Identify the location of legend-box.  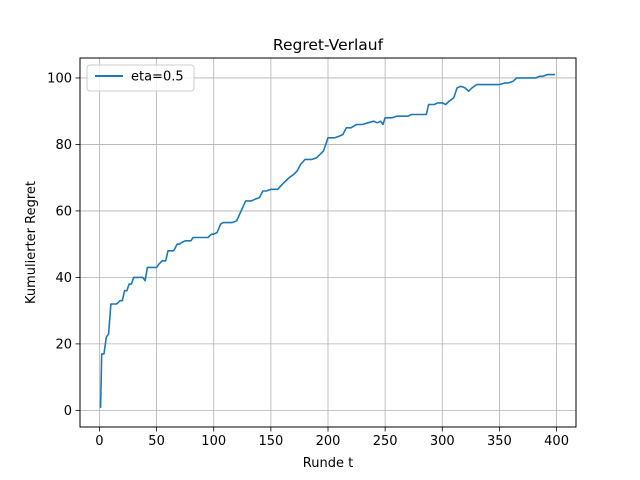
(140, 78).